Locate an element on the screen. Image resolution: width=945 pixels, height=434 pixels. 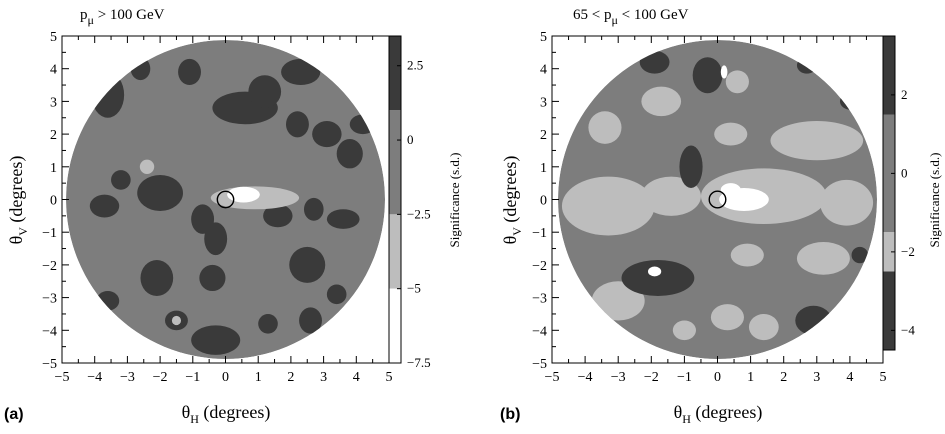
x-tick-label-b-7: 2 is located at coordinates (783, 377).